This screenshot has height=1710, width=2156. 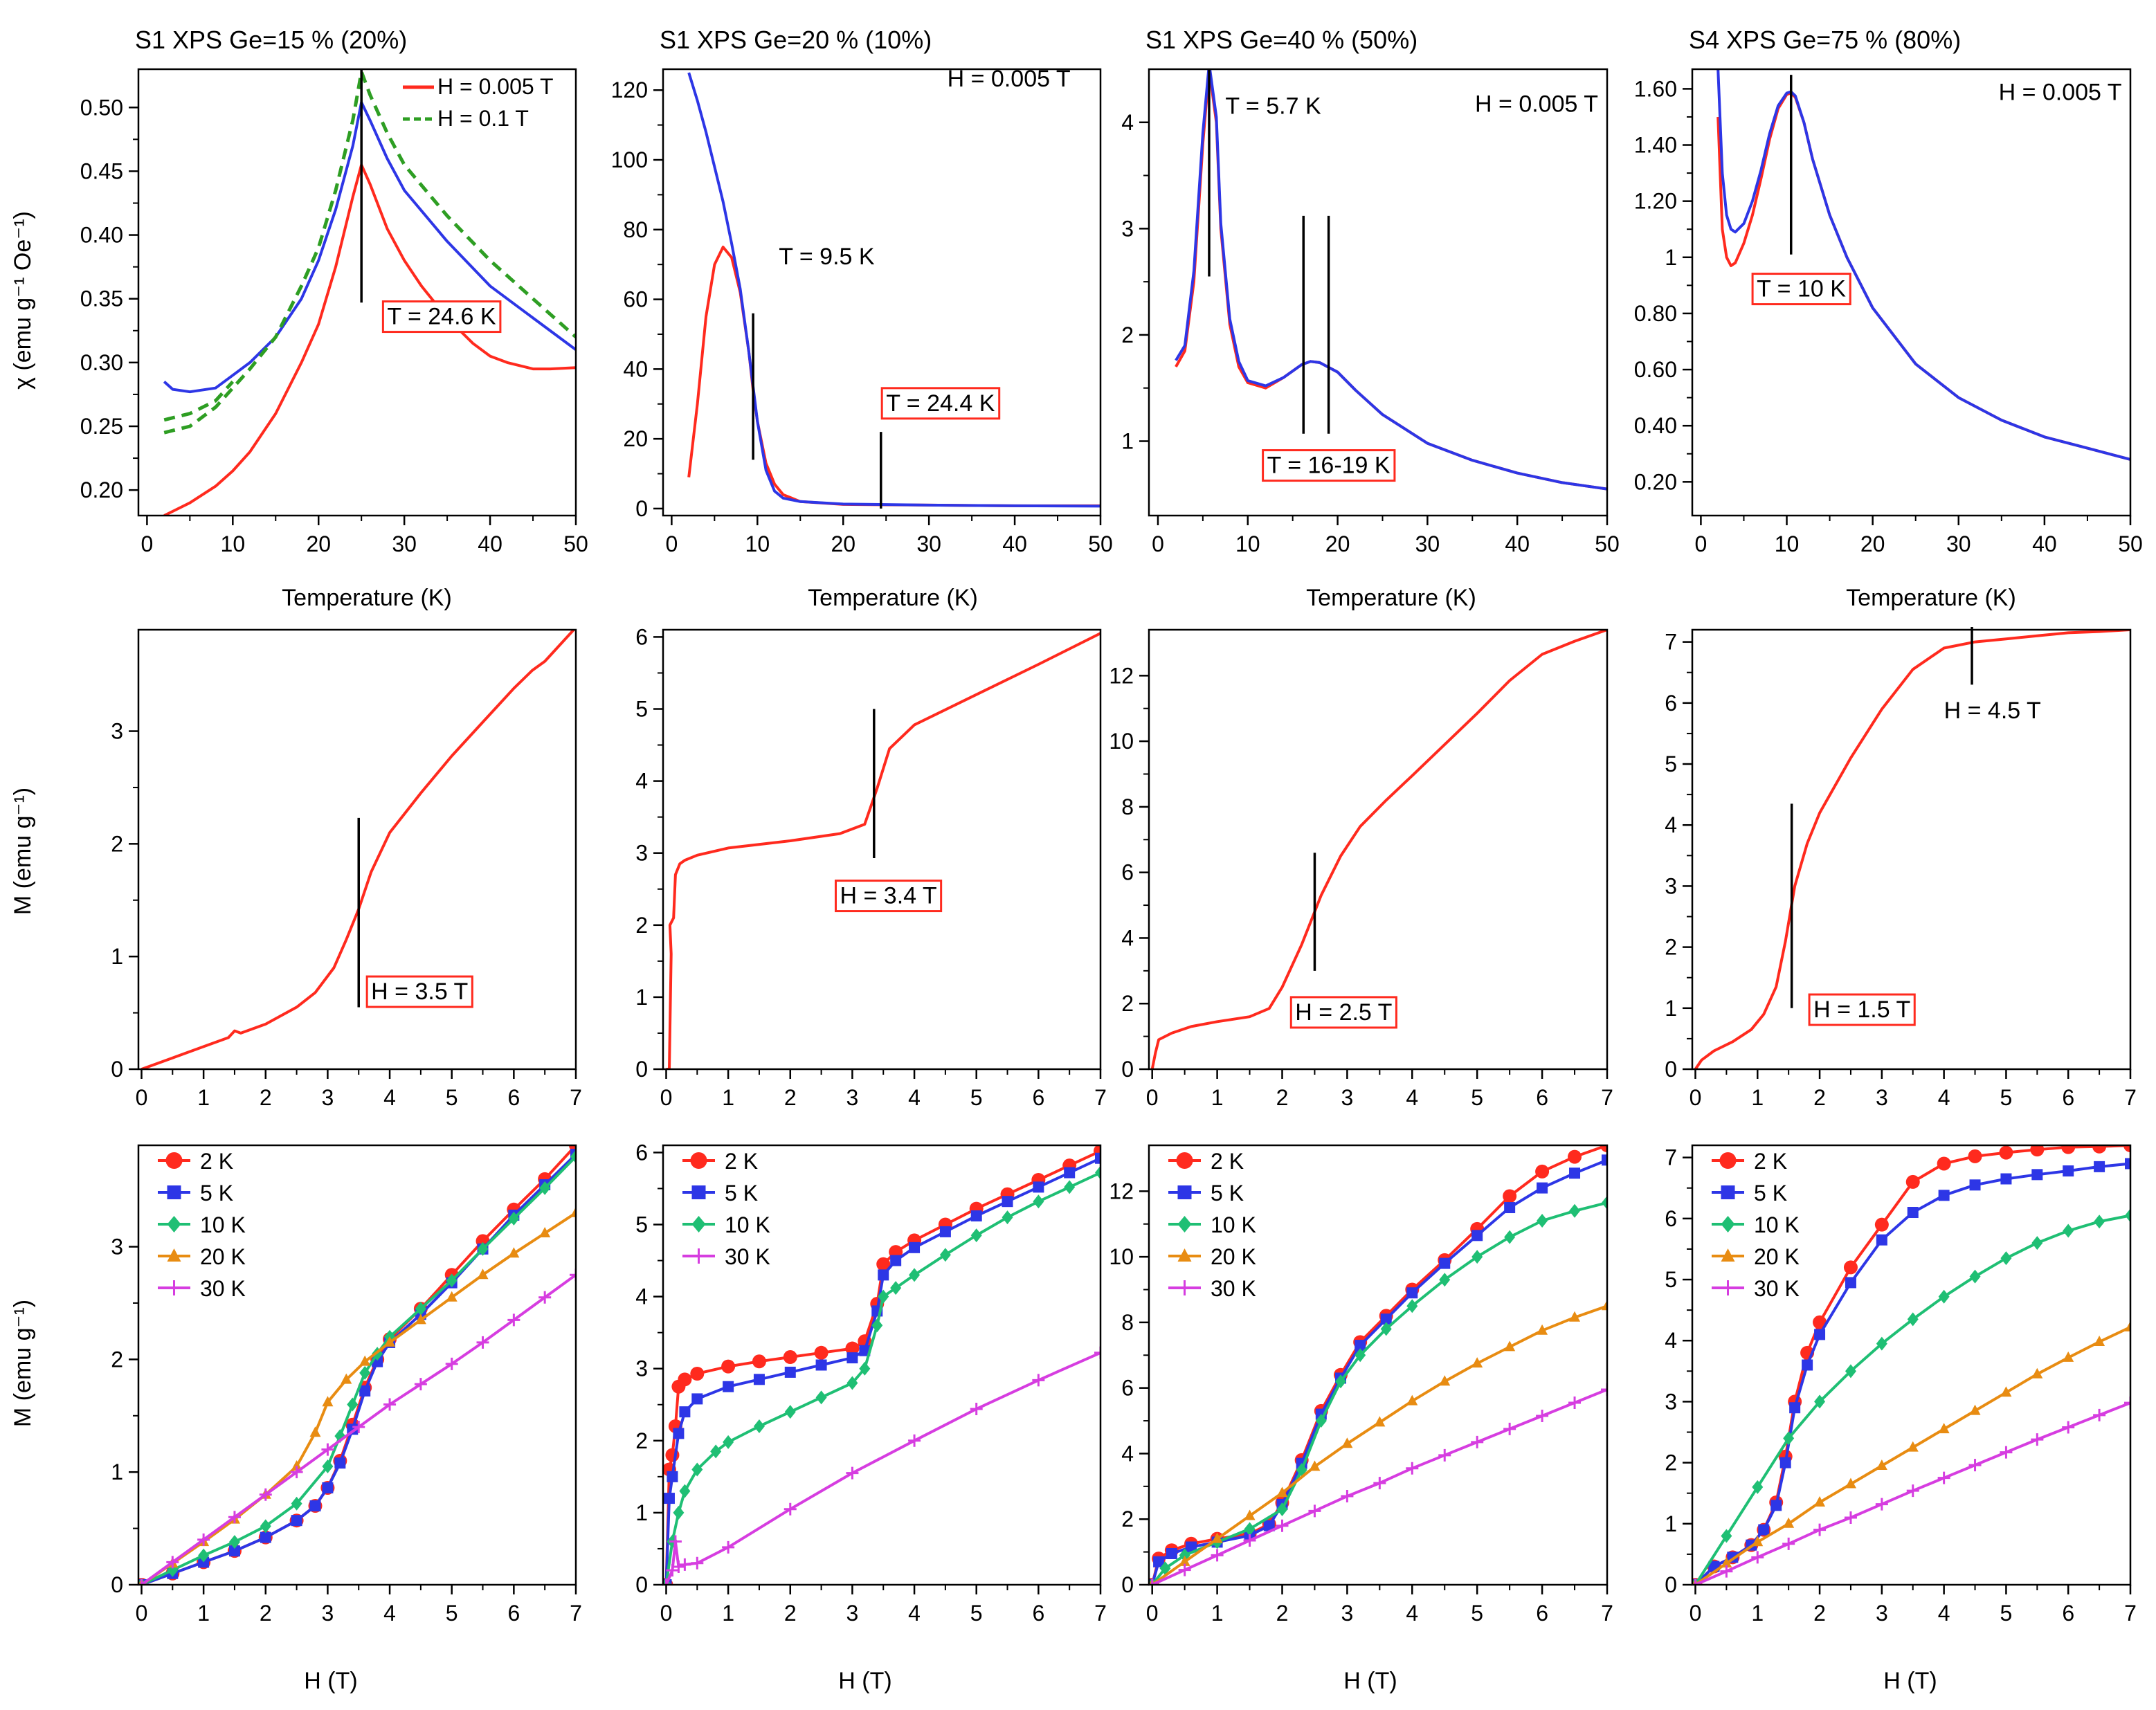 I want to click on chart-r2c1: H = 3.5 T 0 1 2 3 4 5 6 7 0 1 2 3, so click(x=346, y=869).